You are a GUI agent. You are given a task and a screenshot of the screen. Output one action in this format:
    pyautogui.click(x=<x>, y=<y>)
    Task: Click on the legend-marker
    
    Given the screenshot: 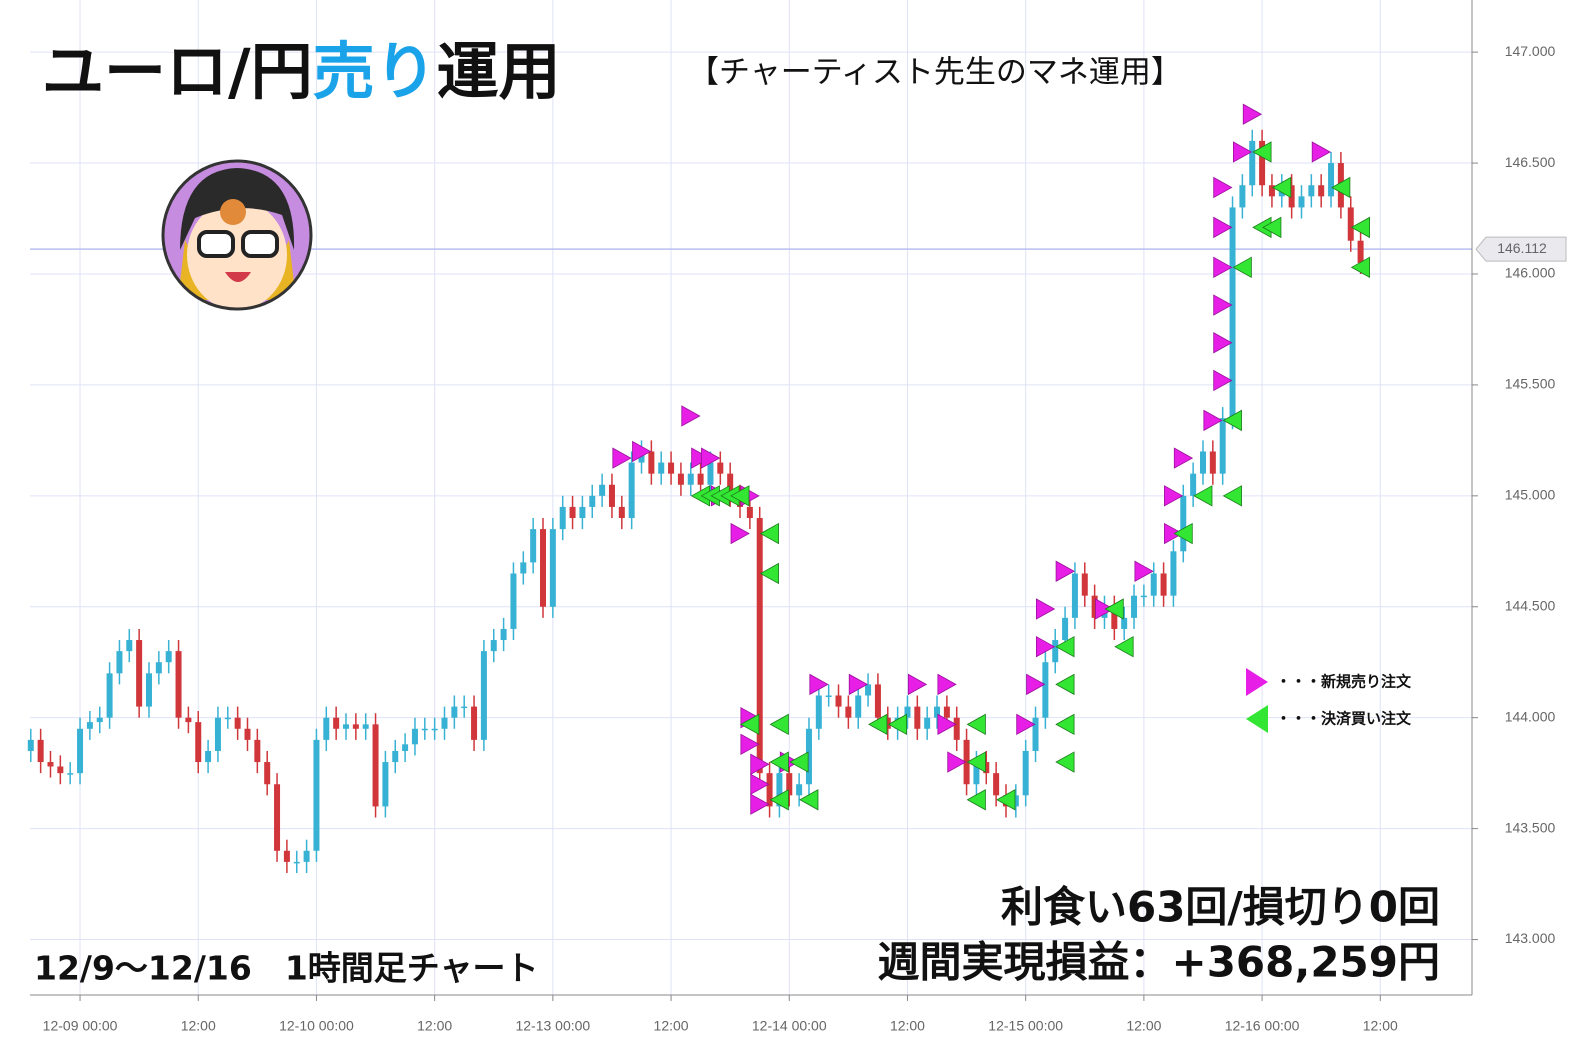 What is the action you would take?
    pyautogui.click(x=1257, y=719)
    